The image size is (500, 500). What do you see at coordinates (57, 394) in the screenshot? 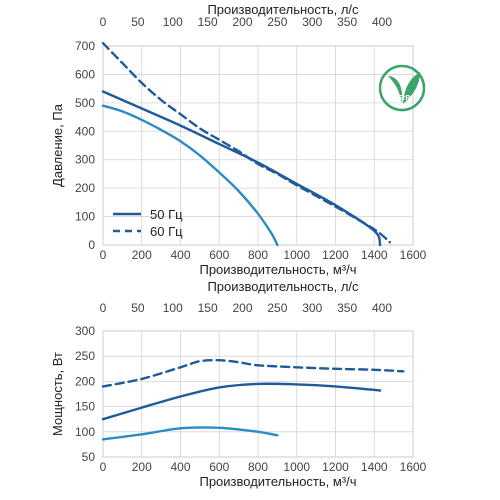
I see `y-axis-title: Мощность, Вт` at bounding box center [57, 394].